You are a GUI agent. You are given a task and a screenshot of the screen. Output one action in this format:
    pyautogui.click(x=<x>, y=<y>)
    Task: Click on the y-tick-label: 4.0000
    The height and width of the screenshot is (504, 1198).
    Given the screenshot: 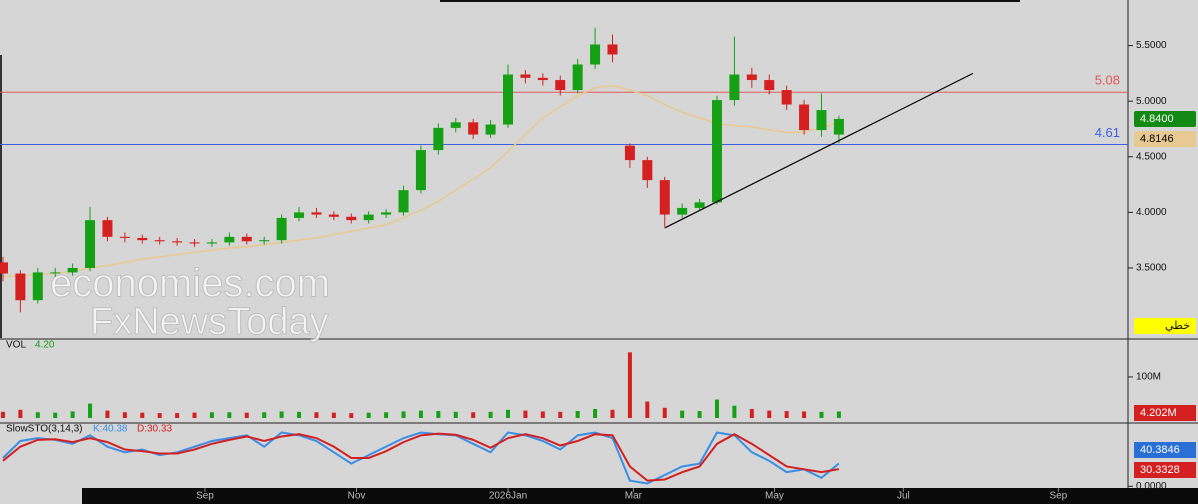 What is the action you would take?
    pyautogui.click(x=1151, y=212)
    